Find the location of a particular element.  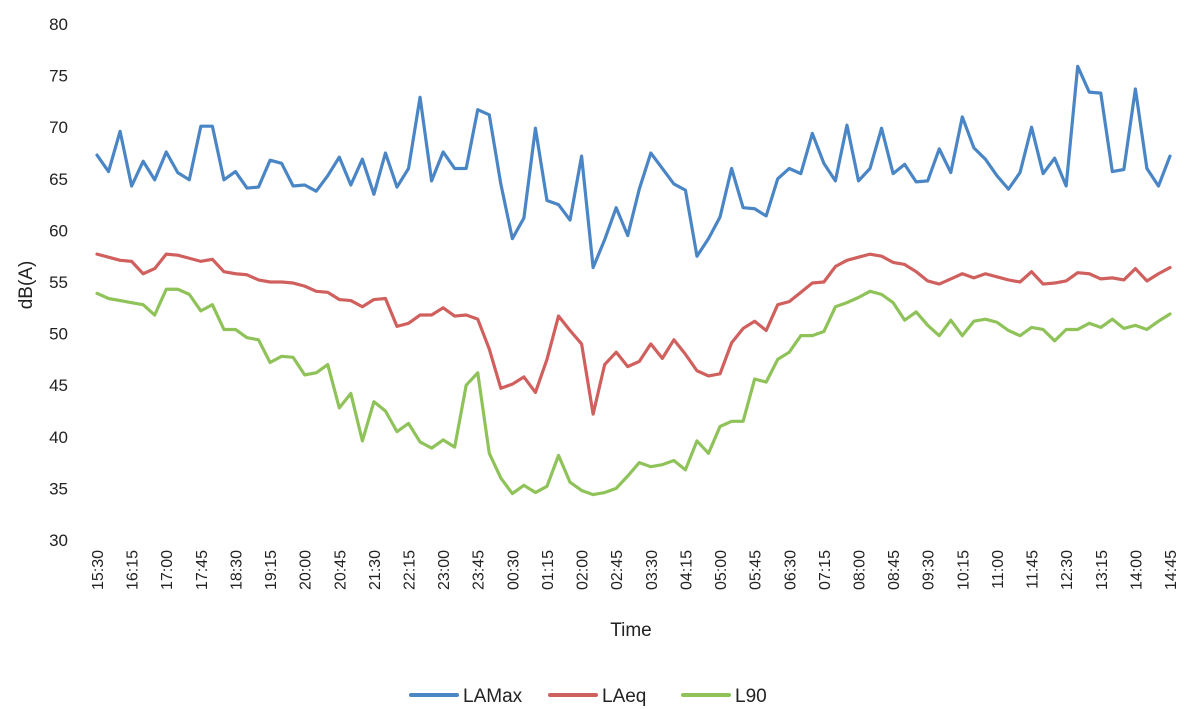

x-tick-label: 08:00 is located at coordinates (859, 570).